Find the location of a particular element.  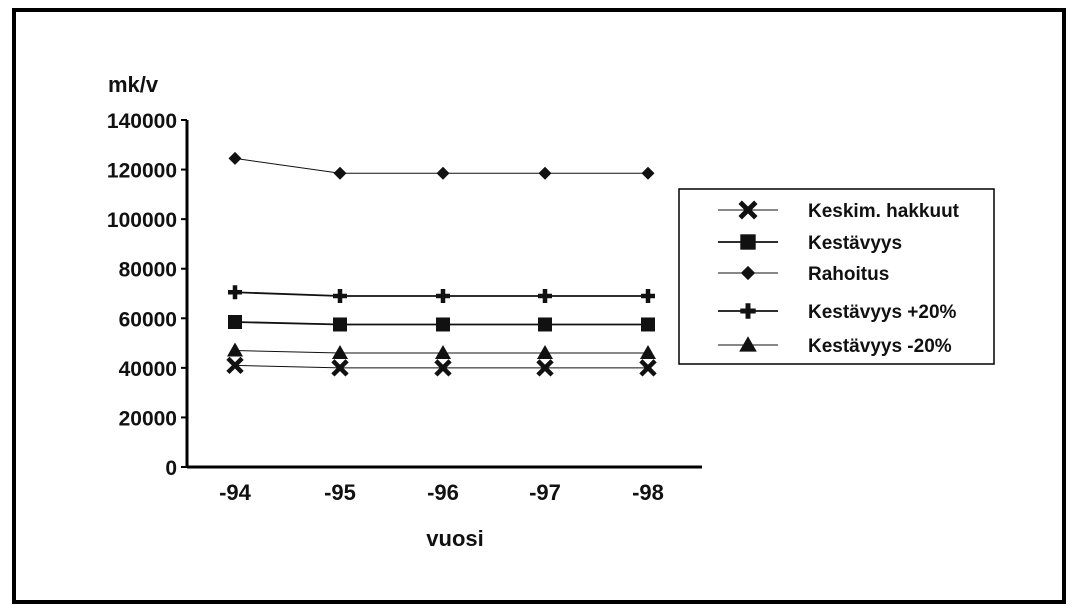

legend-entry: Kestävyys -20% is located at coordinates (835, 346).